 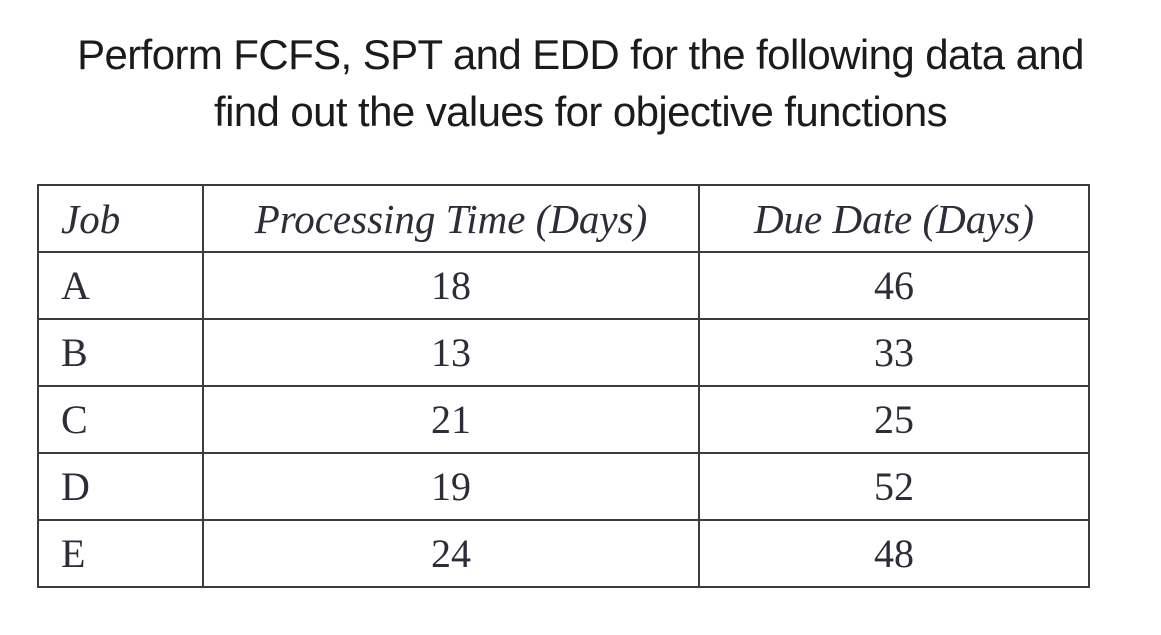 What do you see at coordinates (894, 553) in the screenshot?
I see `cell-due-date: 48` at bounding box center [894, 553].